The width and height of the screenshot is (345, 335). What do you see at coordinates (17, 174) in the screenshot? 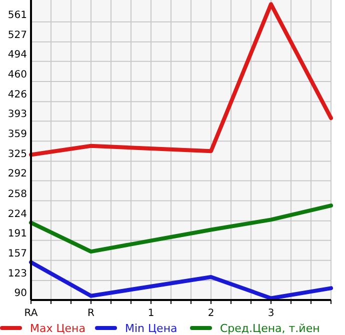
I see `y-tick-label: 292` at bounding box center [17, 174].